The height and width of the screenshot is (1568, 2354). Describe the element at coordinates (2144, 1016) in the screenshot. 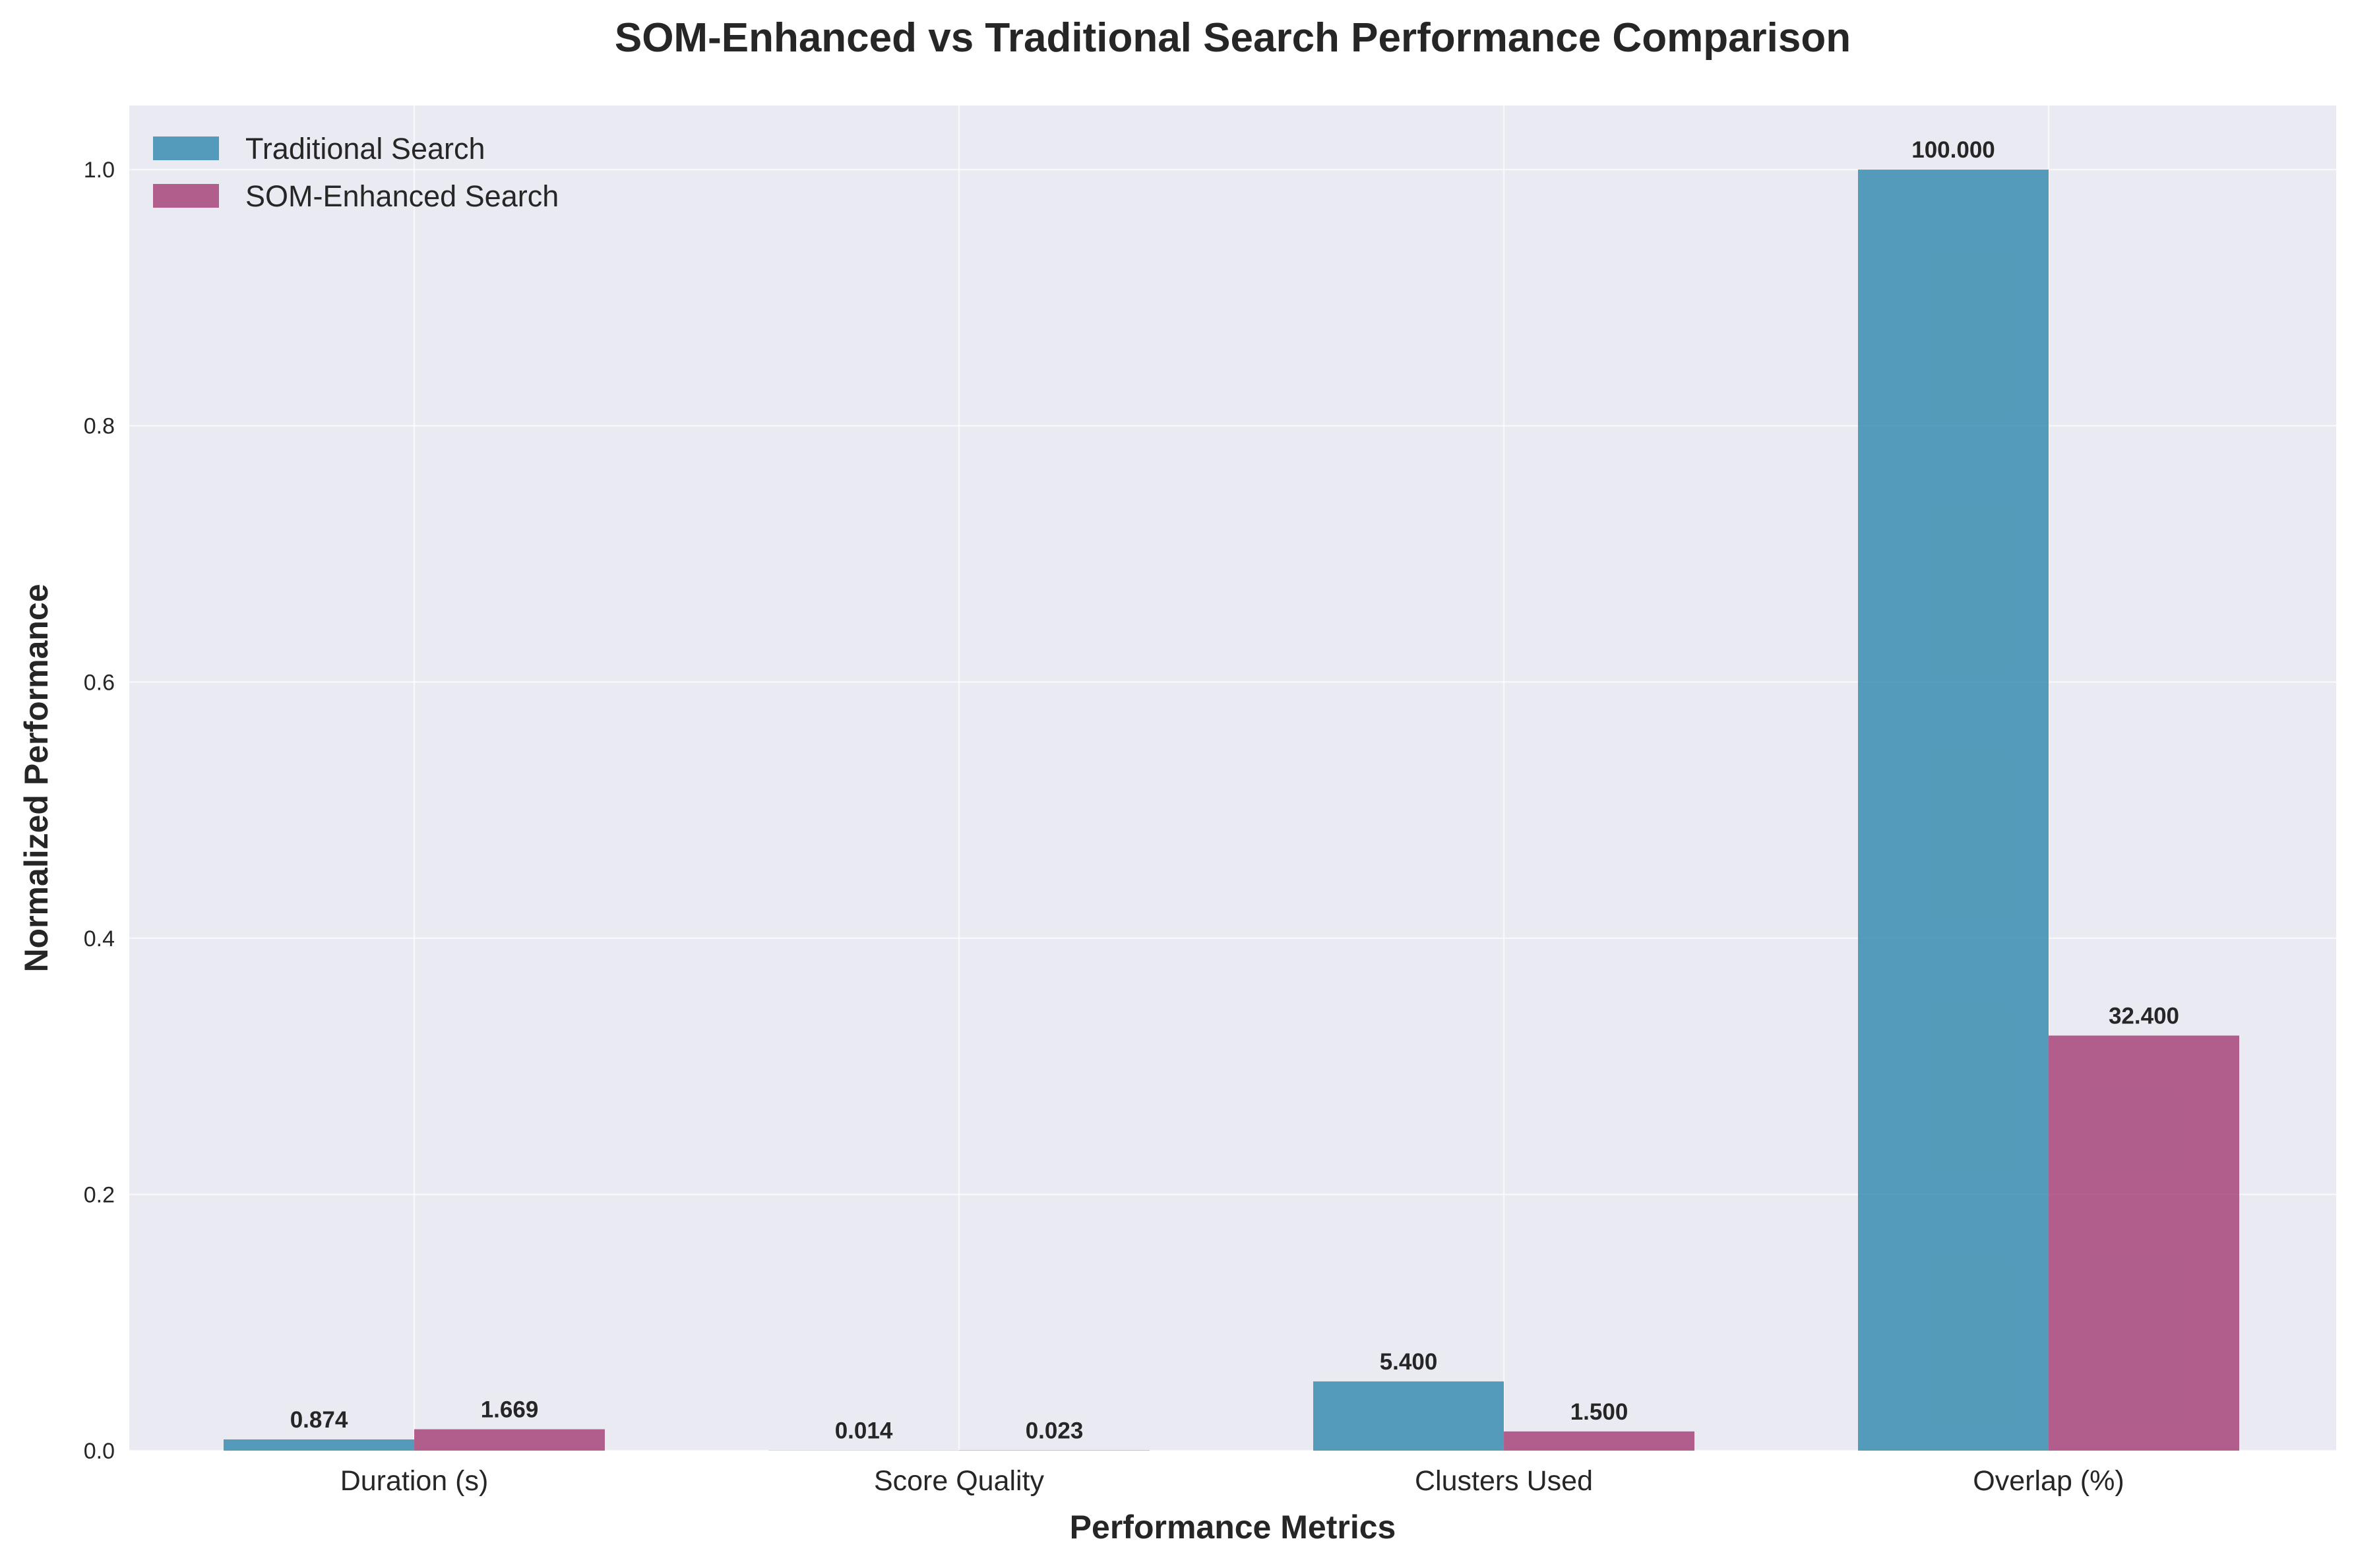

I see `bar-label-som-enhanced: 32.400` at that location.